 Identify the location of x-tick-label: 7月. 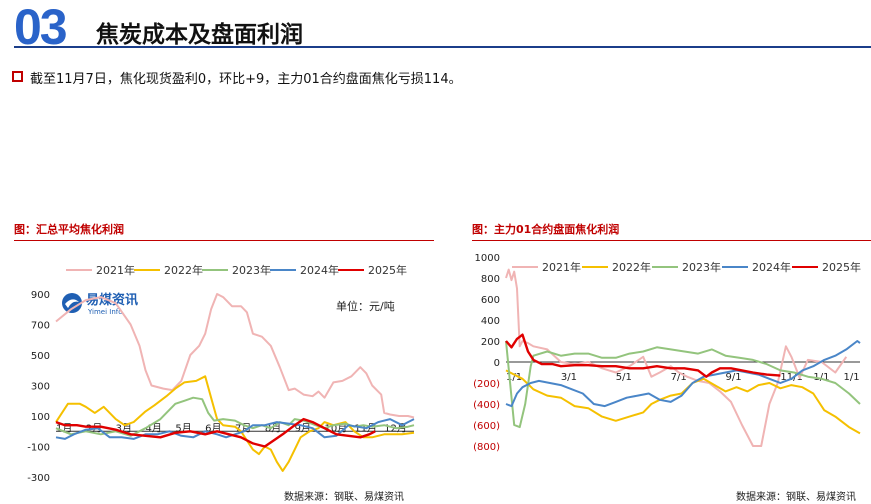
(243, 428).